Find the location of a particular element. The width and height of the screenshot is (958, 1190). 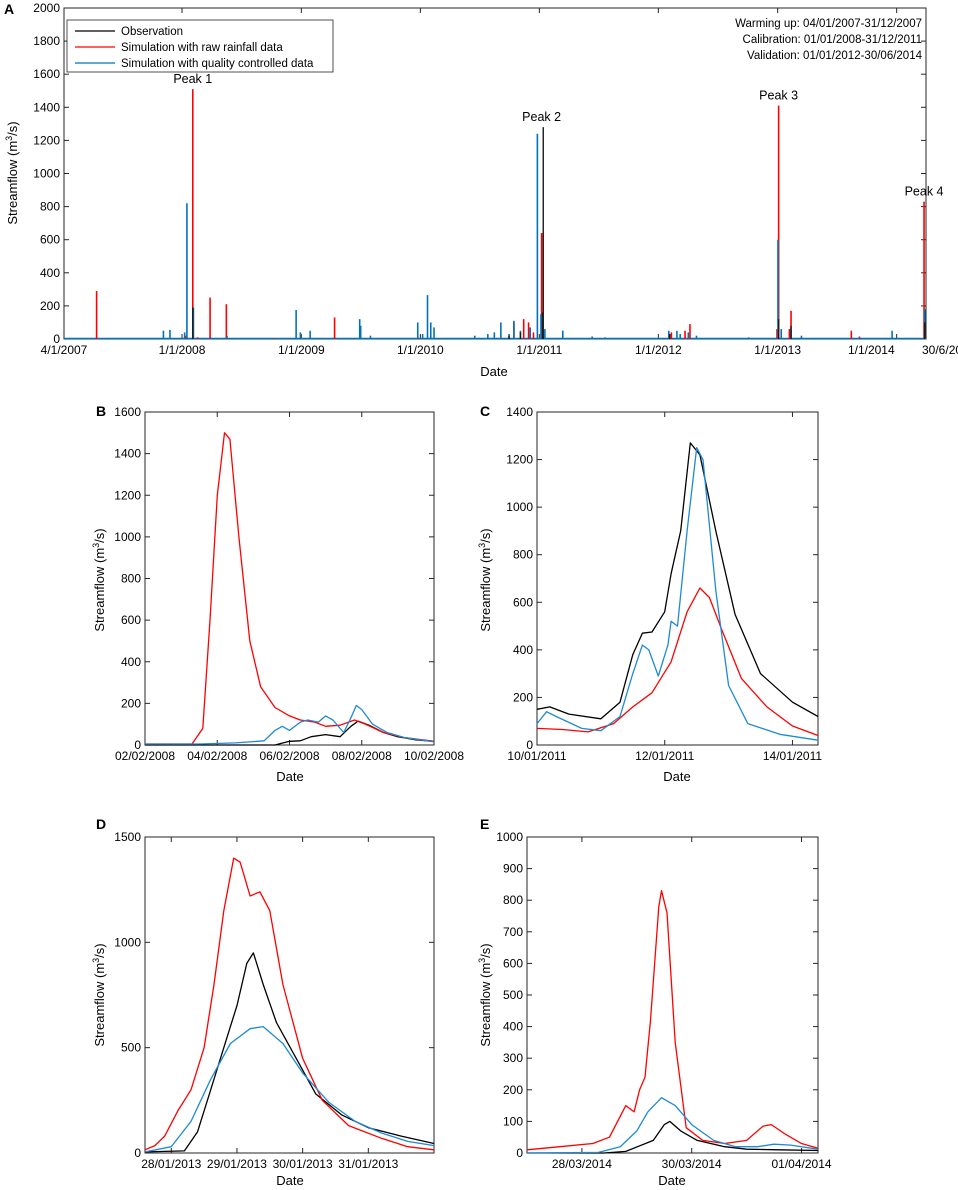

x-tick-label: 29/01/2013 is located at coordinates (237, 1164).